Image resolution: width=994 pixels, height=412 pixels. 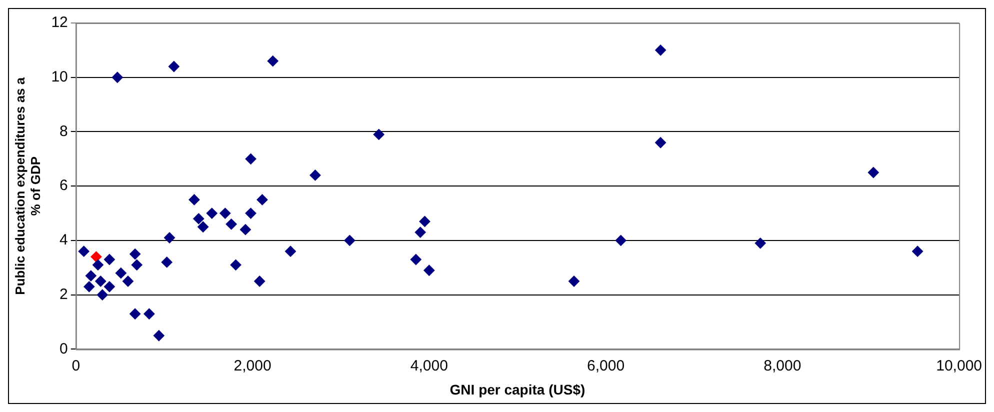 I want to click on y-tick-label: 8, so click(x=64, y=131).